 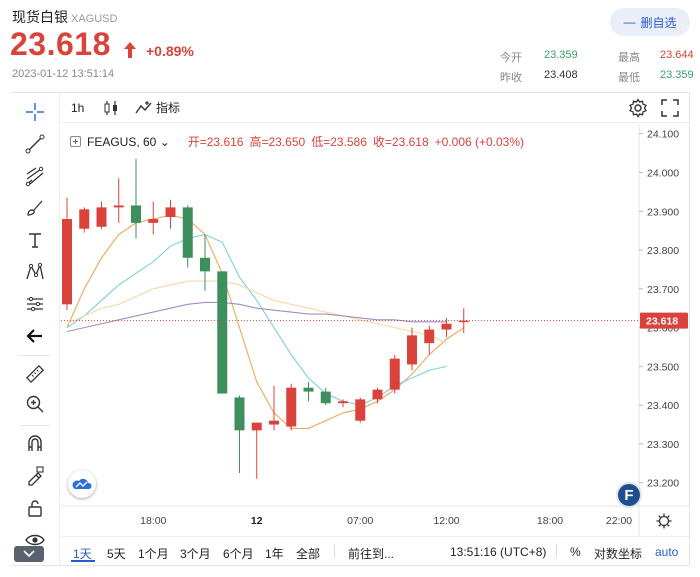 I want to click on unlock-tool, so click(x=35, y=508).